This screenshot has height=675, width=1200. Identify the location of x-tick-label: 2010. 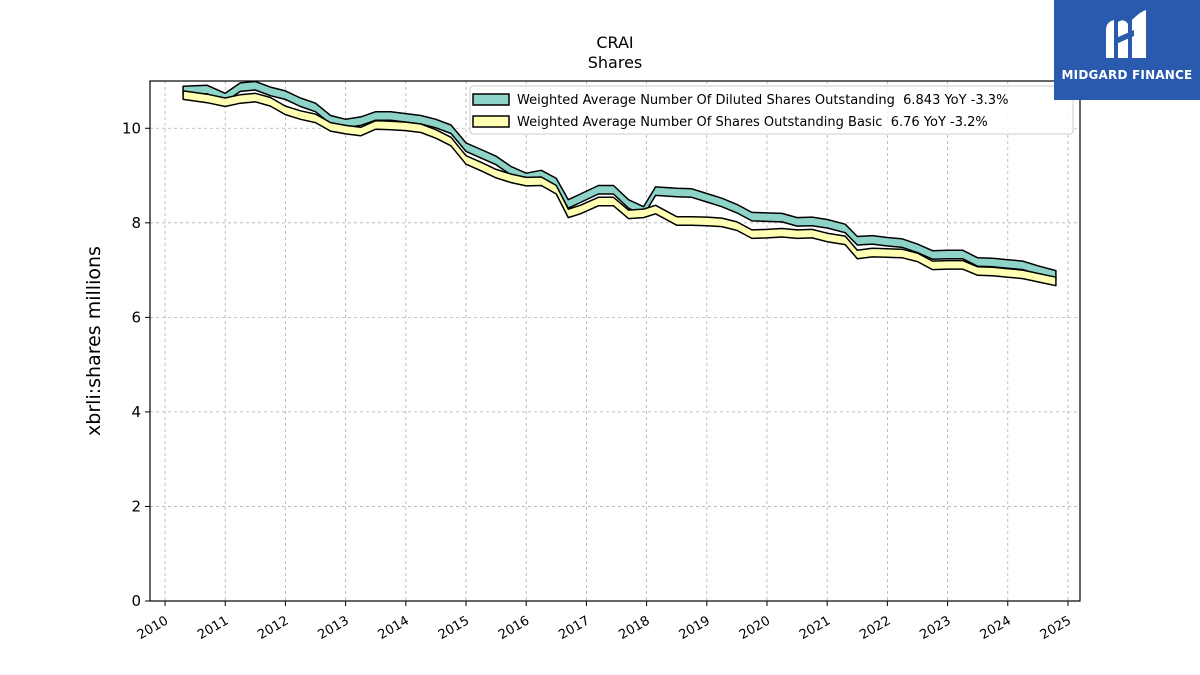
(153, 628).